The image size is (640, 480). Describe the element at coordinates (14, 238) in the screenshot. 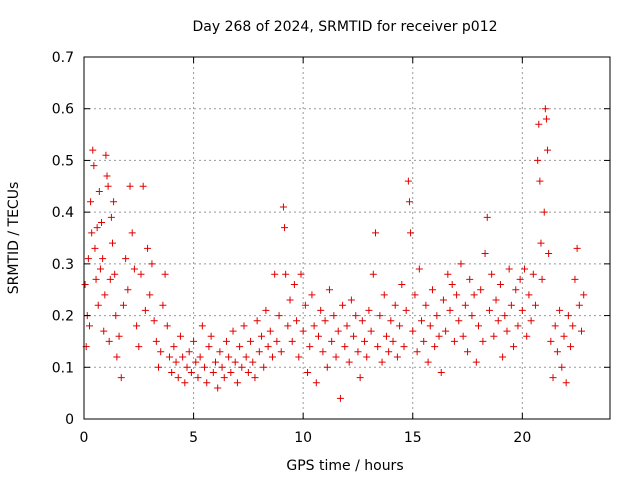

I see `y-axis-label: SRMTID / TECUs` at that location.